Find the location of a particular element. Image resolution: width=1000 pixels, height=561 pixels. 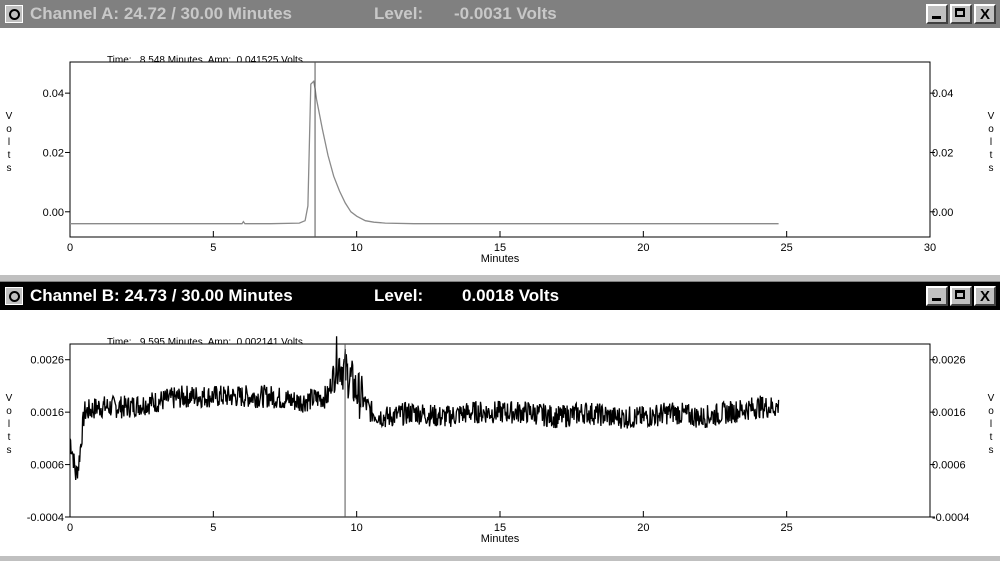

readout-amp-value: 0.002141 Volts is located at coordinates (269, 342).